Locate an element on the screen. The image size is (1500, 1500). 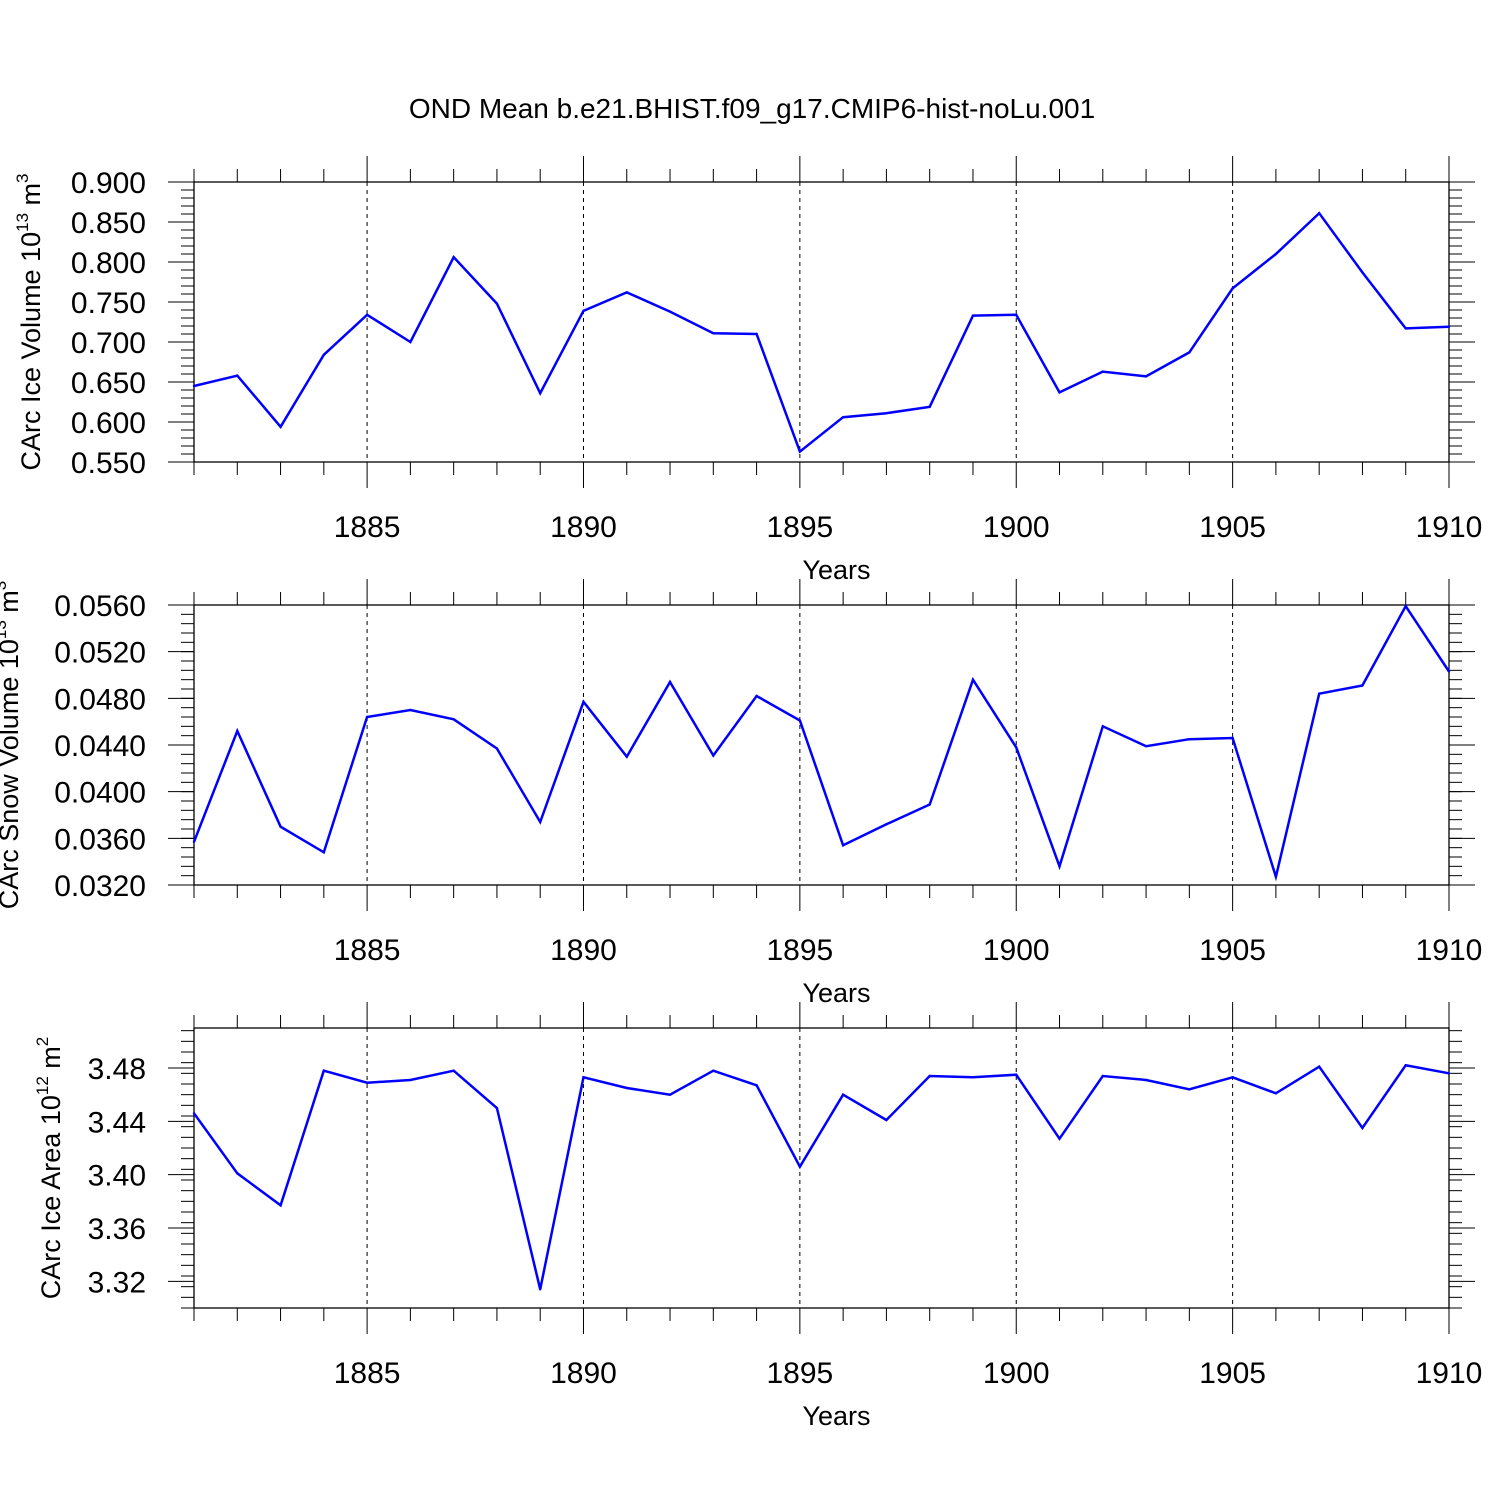
snow-volume-point-1907 is located at coordinates (1319, 693).